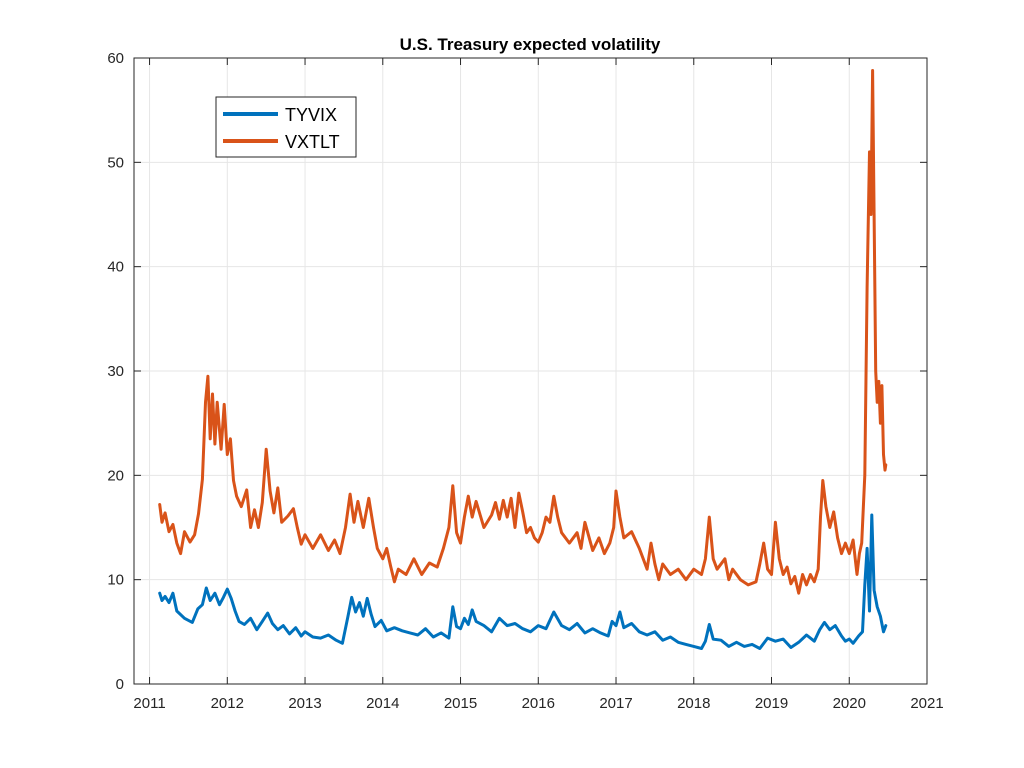  I want to click on legend-label-vxtlt: VXTLT, so click(312, 142).